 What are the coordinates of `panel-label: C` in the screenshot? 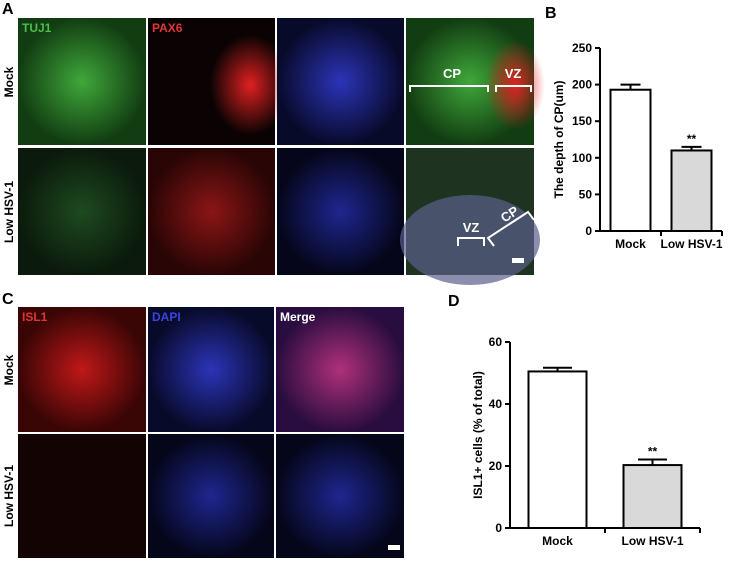 It's located at (8, 299).